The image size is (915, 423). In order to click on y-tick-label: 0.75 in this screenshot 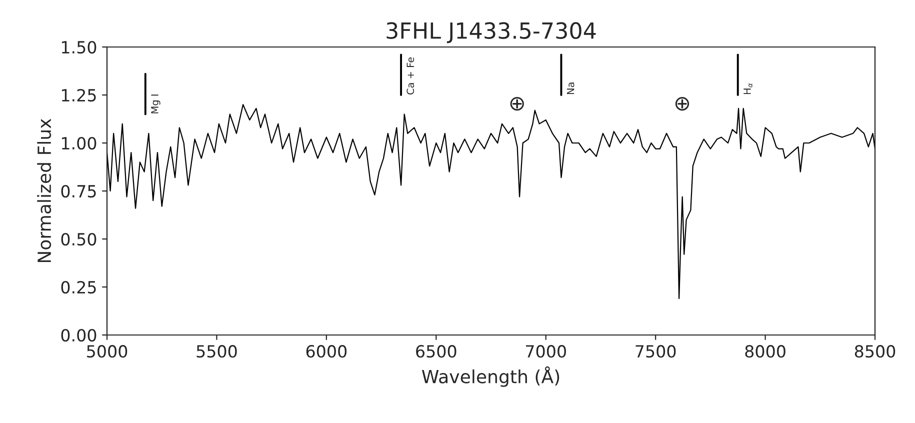, I will do `click(78, 191)`.